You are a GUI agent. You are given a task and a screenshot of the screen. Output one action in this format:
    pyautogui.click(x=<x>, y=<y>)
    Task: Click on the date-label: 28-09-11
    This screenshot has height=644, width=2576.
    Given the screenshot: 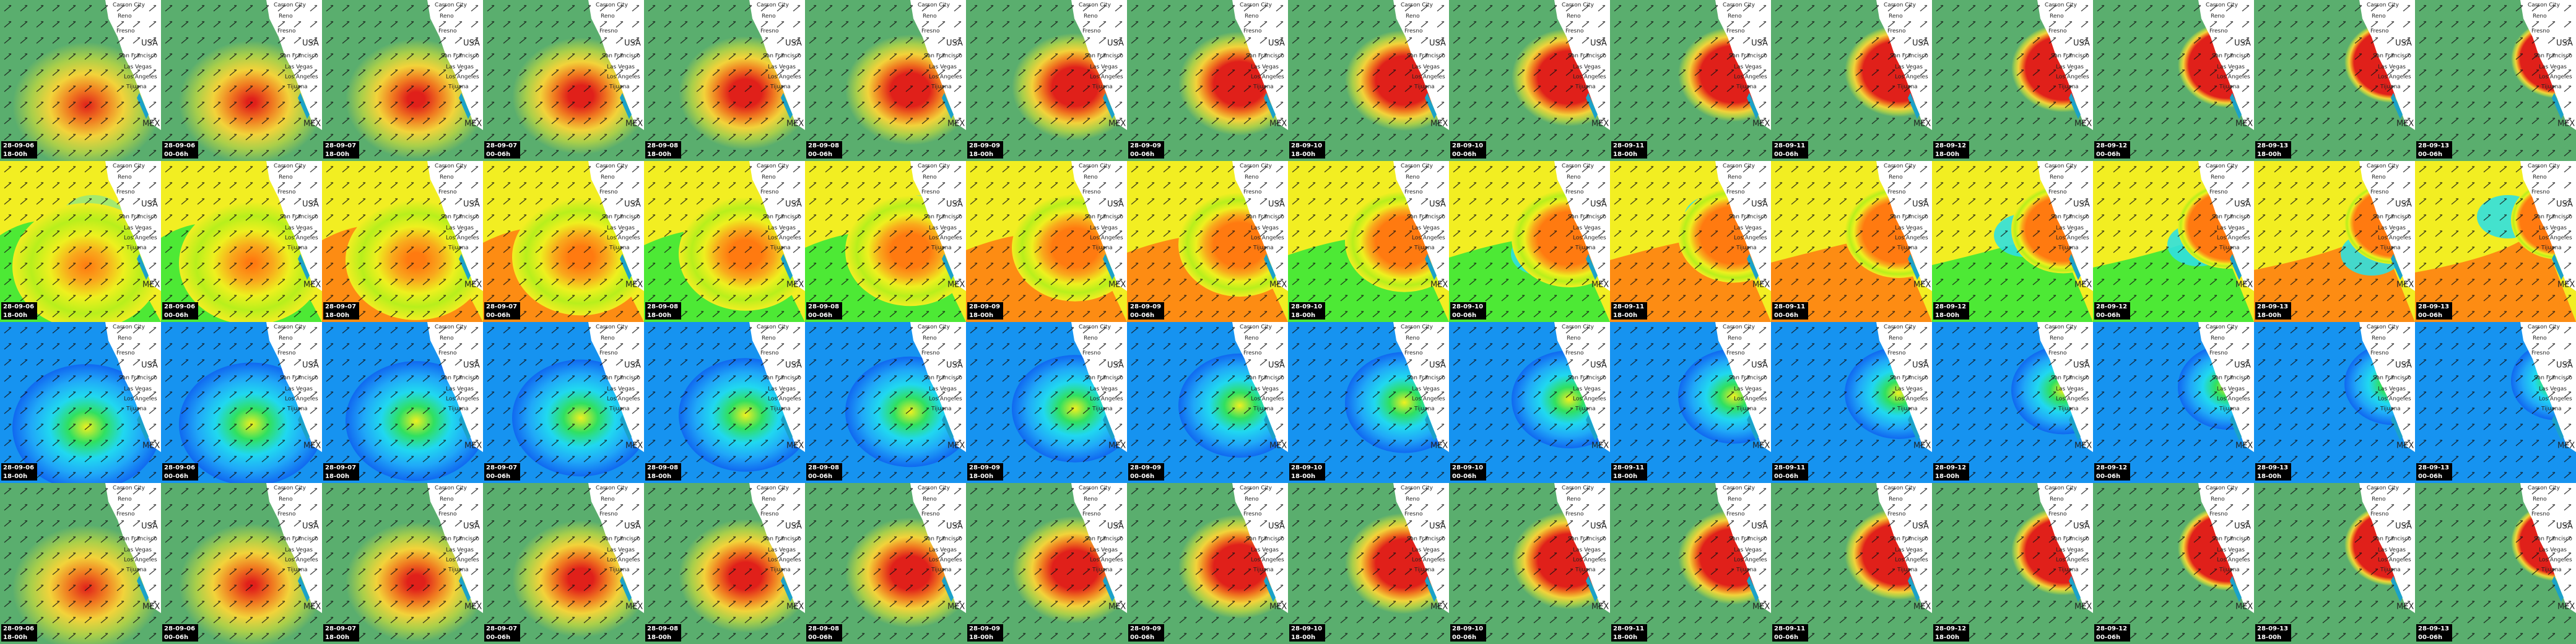 What is the action you would take?
    pyautogui.click(x=1628, y=145)
    